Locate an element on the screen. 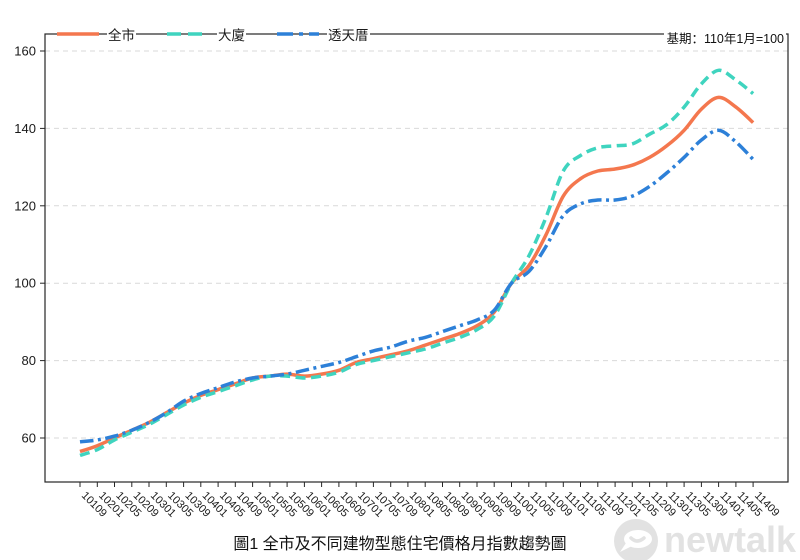 This screenshot has width=800, height=560. legend-item-citywide: 全市 is located at coordinates (96, 34).